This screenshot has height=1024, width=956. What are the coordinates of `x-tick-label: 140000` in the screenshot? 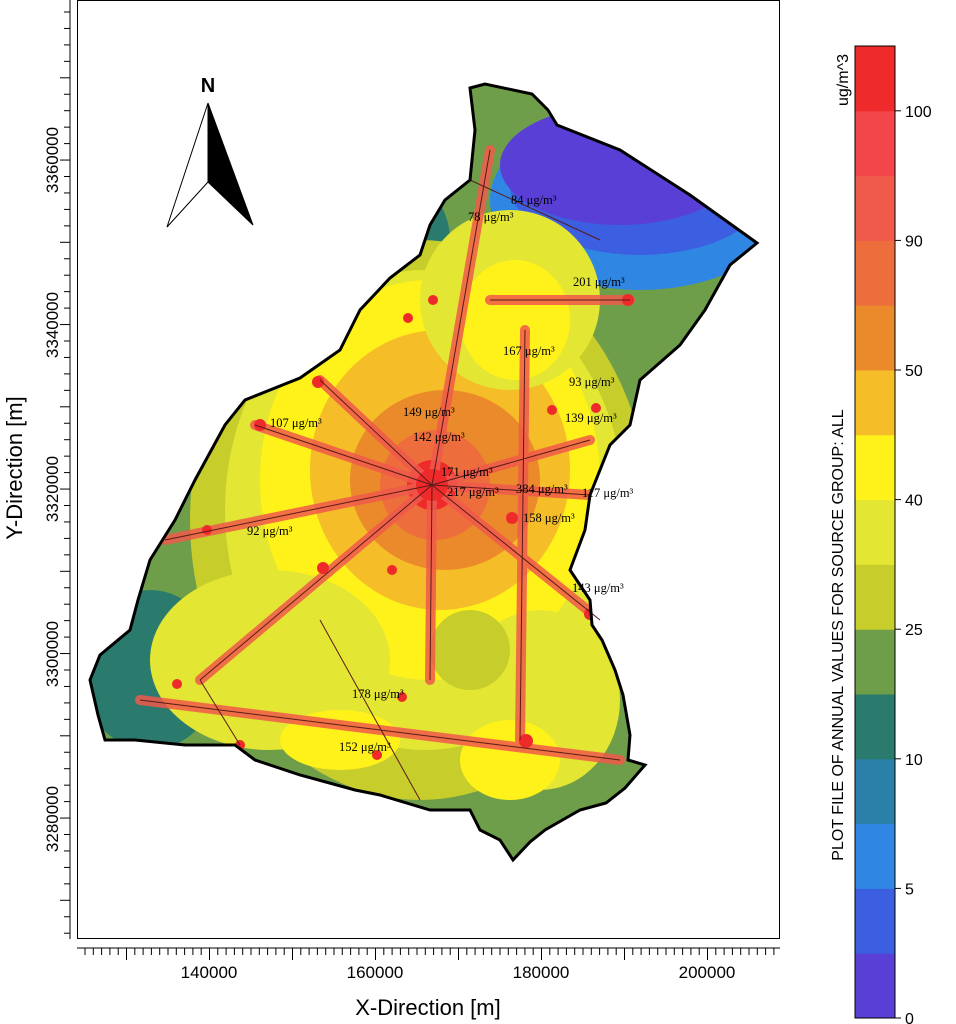 It's located at (209, 972).